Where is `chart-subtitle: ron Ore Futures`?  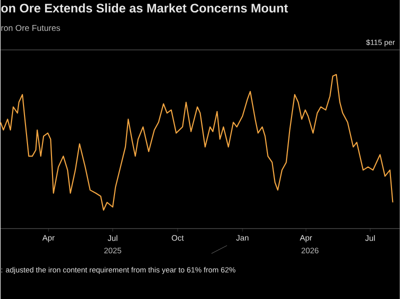 chart-subtitle: ron Ore Futures is located at coordinates (30, 27).